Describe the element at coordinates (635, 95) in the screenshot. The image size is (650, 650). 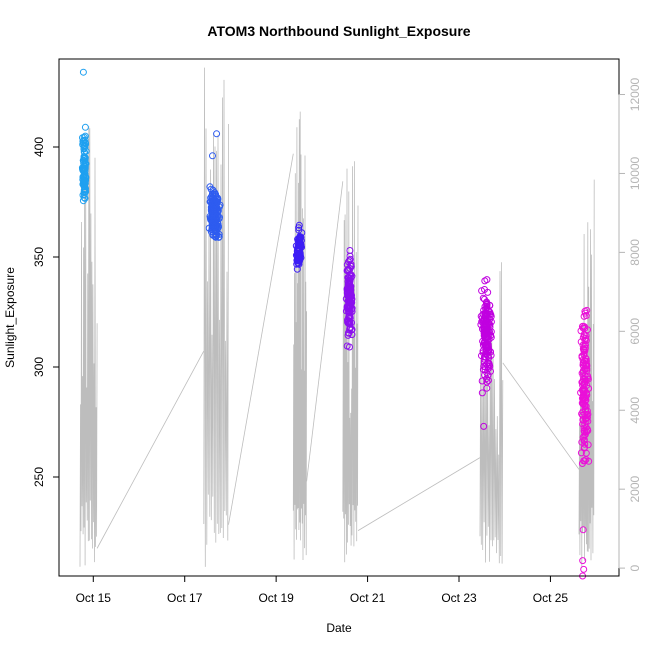
I see `y2-tick-label: 12000` at that location.